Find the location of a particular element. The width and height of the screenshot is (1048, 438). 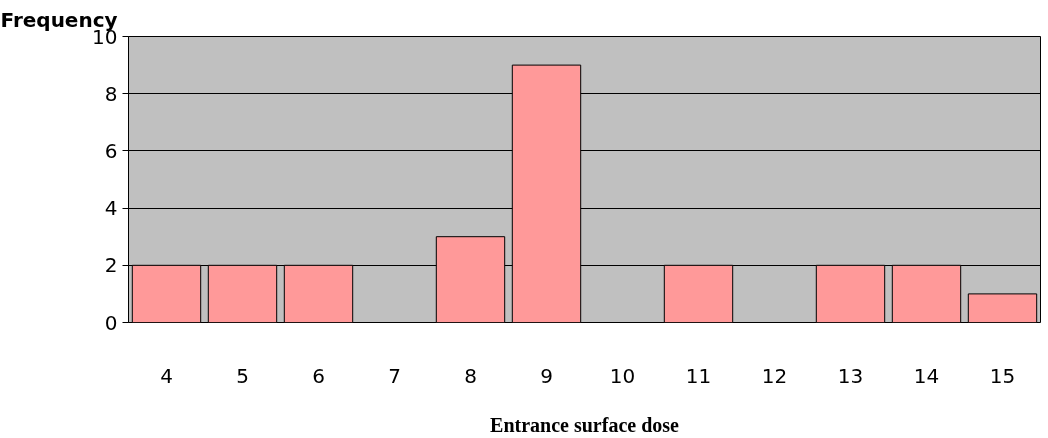

y-tick-label: 4 is located at coordinates (111, 208).